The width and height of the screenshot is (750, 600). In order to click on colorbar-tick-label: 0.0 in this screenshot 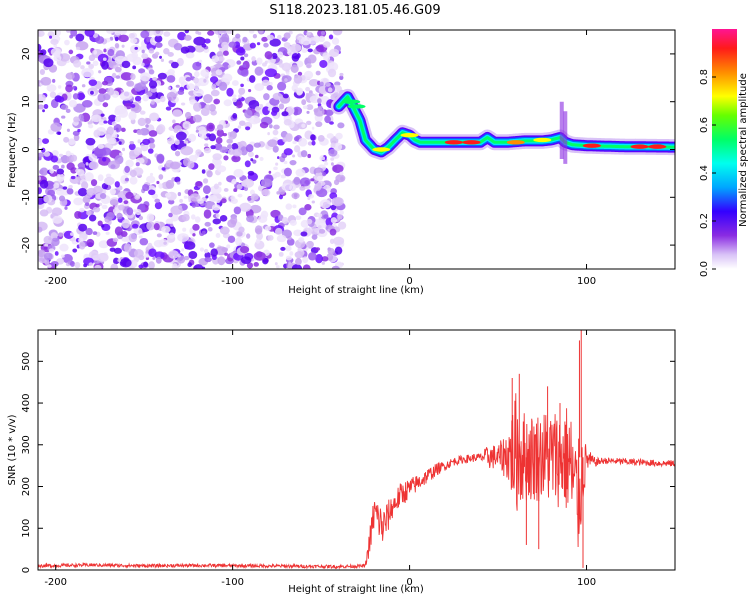, I will do `click(704, 269)`.